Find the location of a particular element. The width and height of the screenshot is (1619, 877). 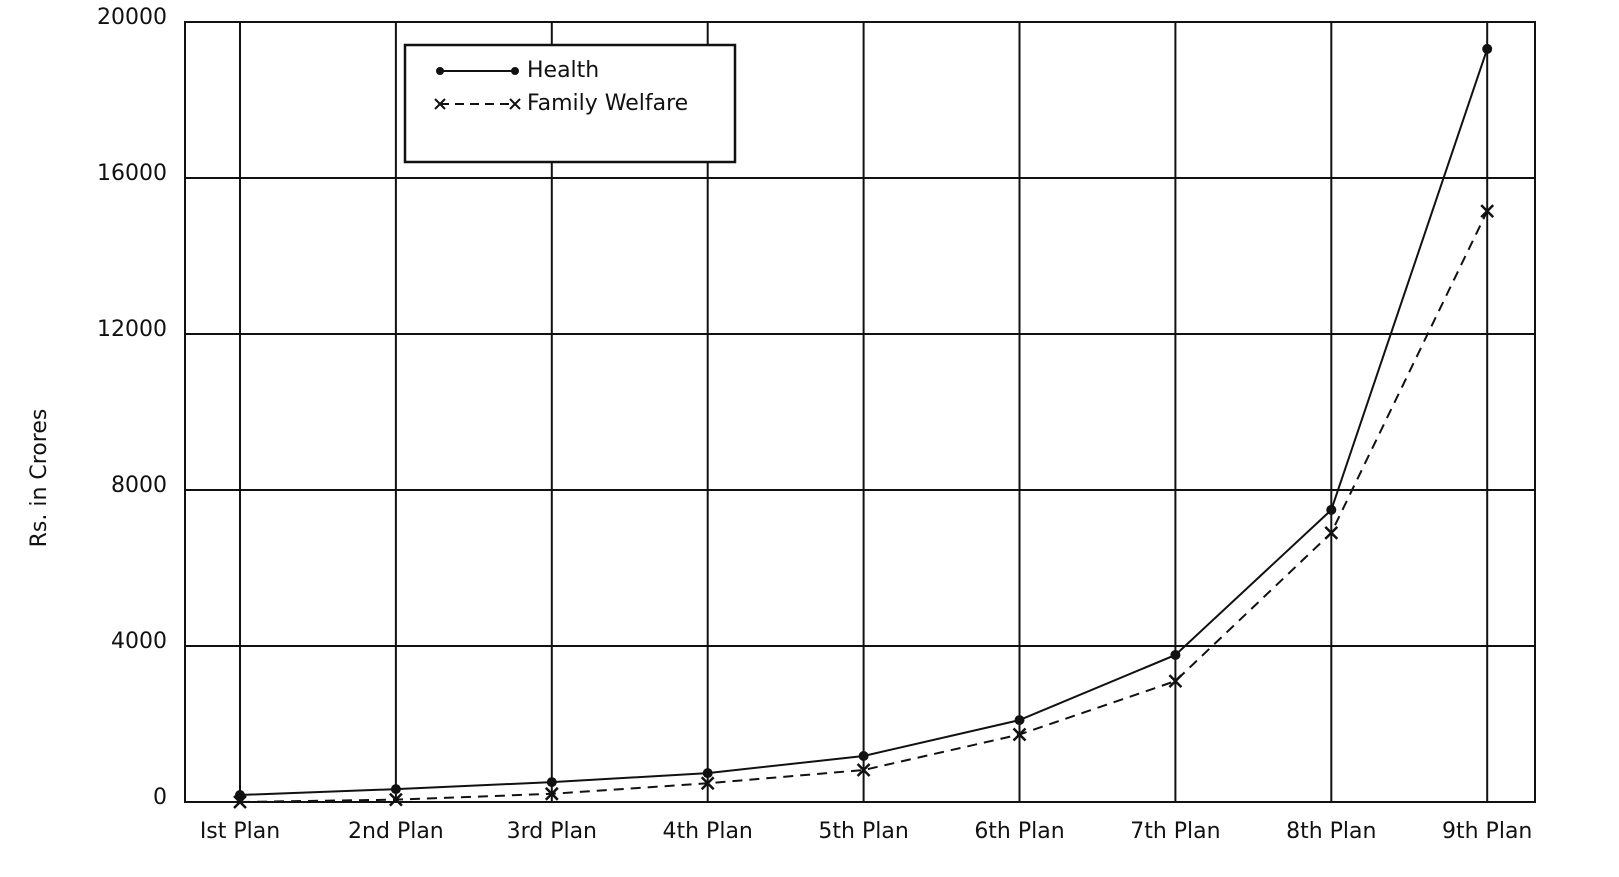

y-tick-label: 12000 is located at coordinates (132, 329).